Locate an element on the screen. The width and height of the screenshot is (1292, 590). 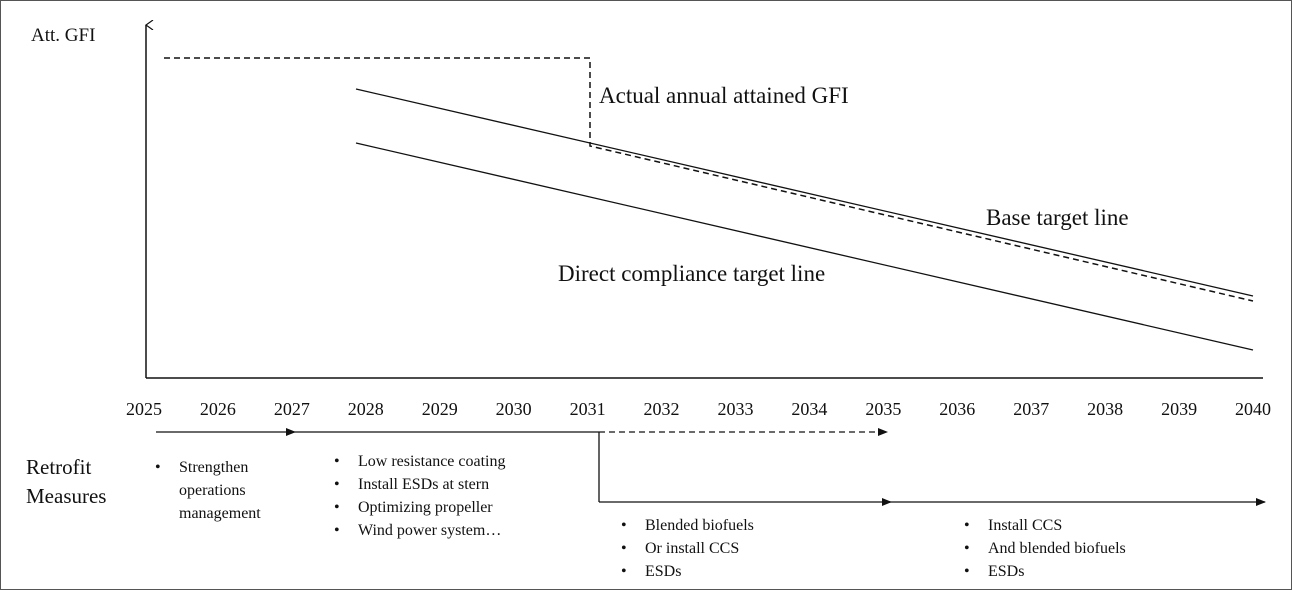
year-label: 2036 is located at coordinates (957, 409).